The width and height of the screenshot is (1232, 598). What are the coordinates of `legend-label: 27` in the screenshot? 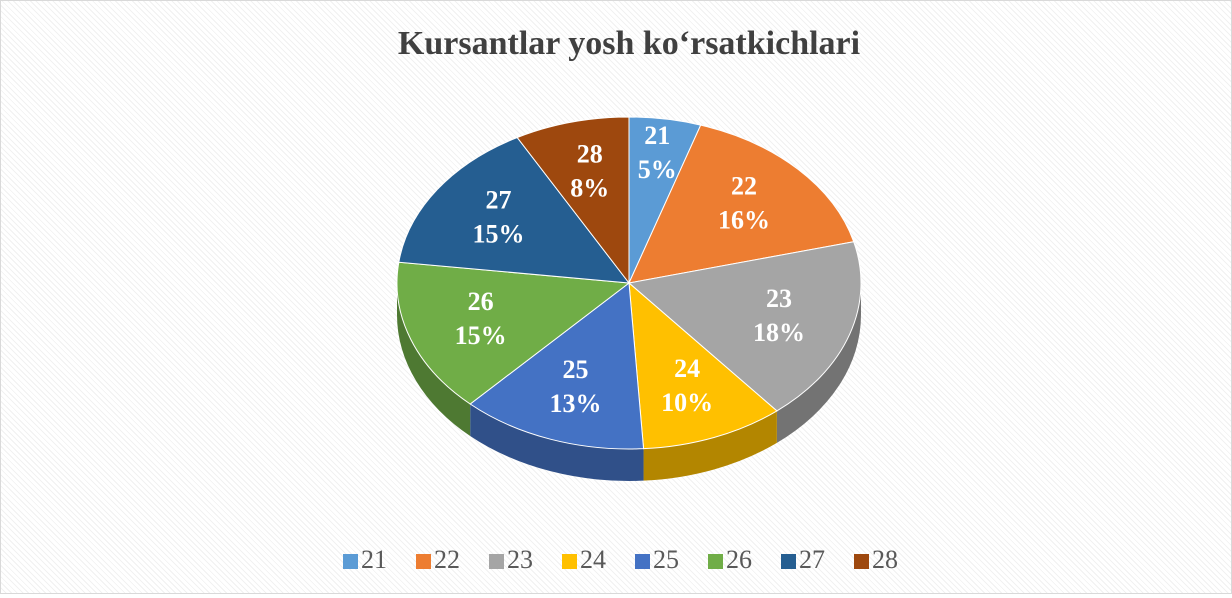 It's located at (812, 559).